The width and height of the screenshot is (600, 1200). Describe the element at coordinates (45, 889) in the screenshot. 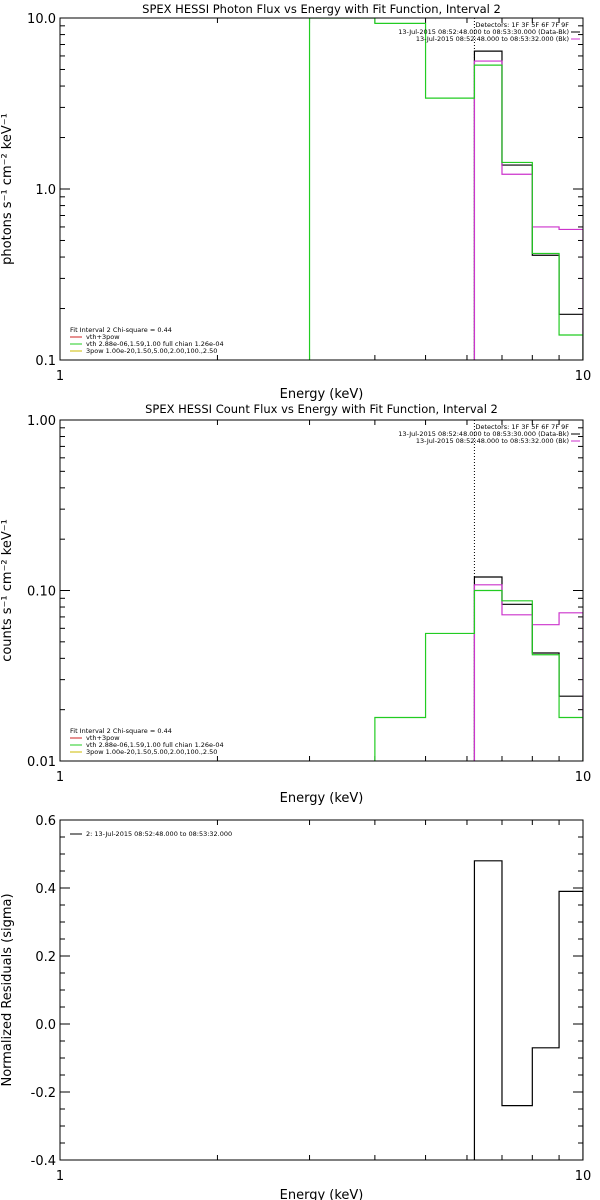

I see `y-tick-label: 0.4` at that location.